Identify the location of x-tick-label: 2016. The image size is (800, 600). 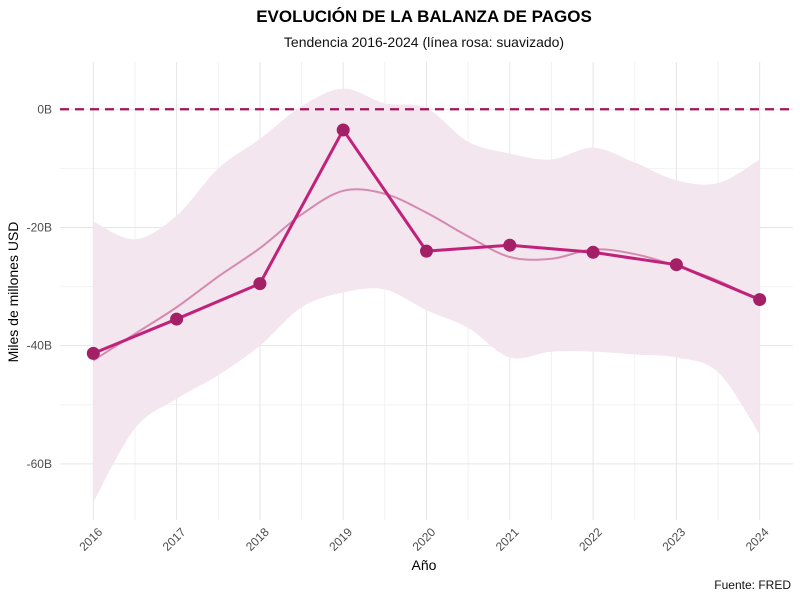
(90, 539).